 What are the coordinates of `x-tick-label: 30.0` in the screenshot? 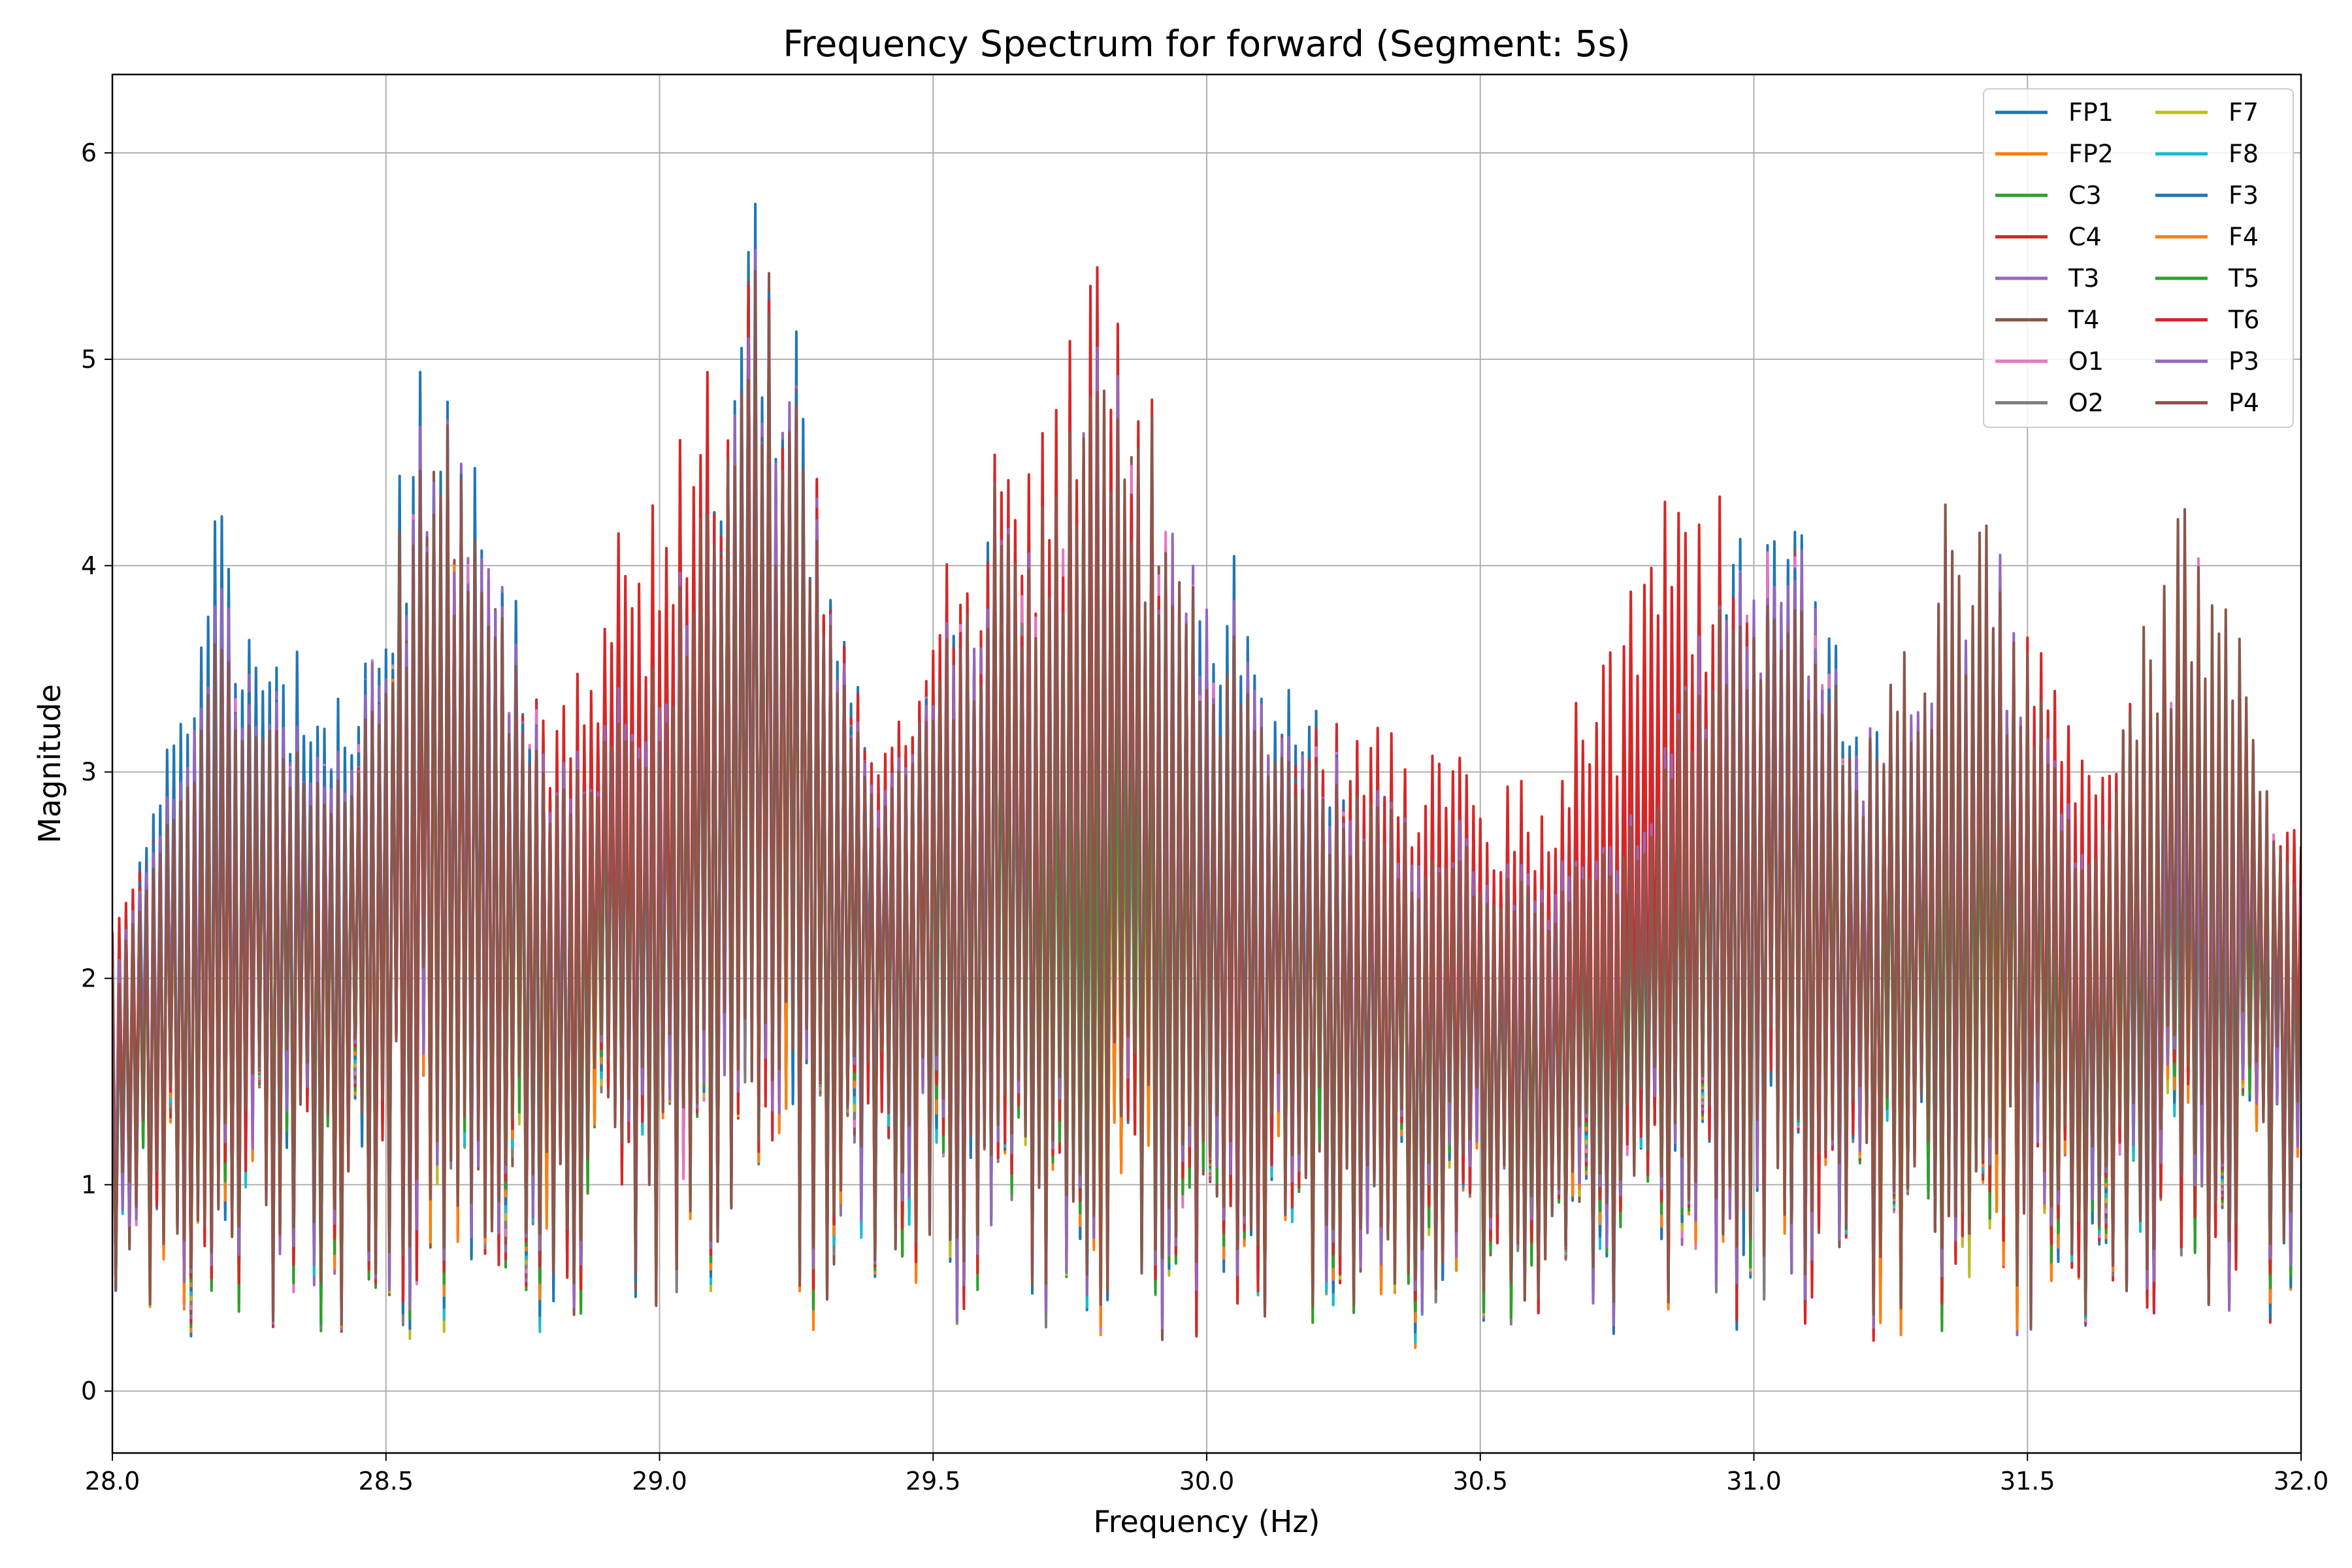 It's located at (1207, 1481).